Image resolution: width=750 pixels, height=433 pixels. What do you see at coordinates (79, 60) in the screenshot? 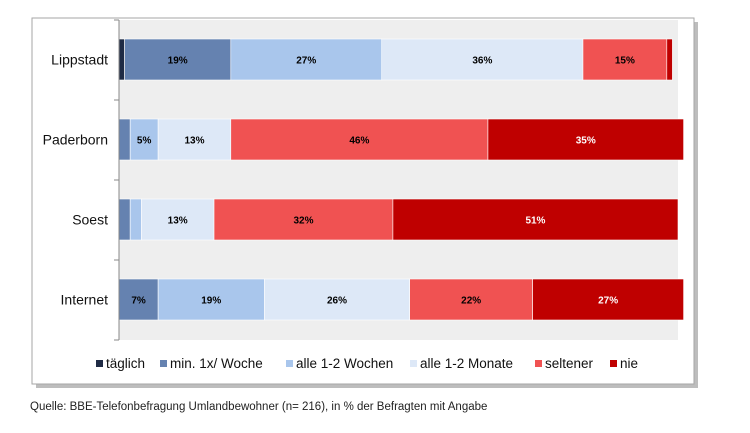
I see `category-label: Lippstadt` at bounding box center [79, 60].